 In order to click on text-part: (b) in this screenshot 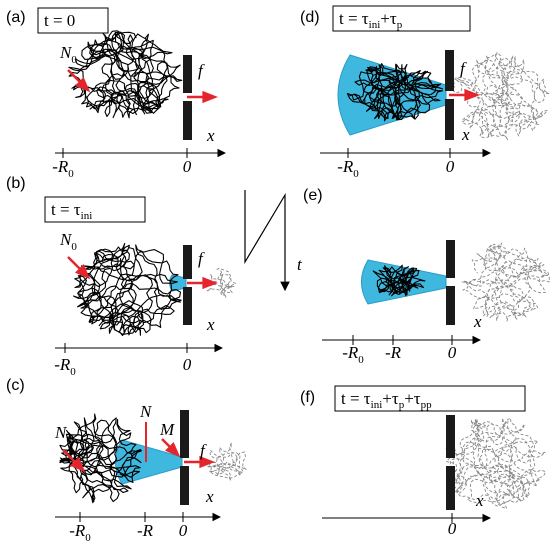, I will do `click(16, 183)`.